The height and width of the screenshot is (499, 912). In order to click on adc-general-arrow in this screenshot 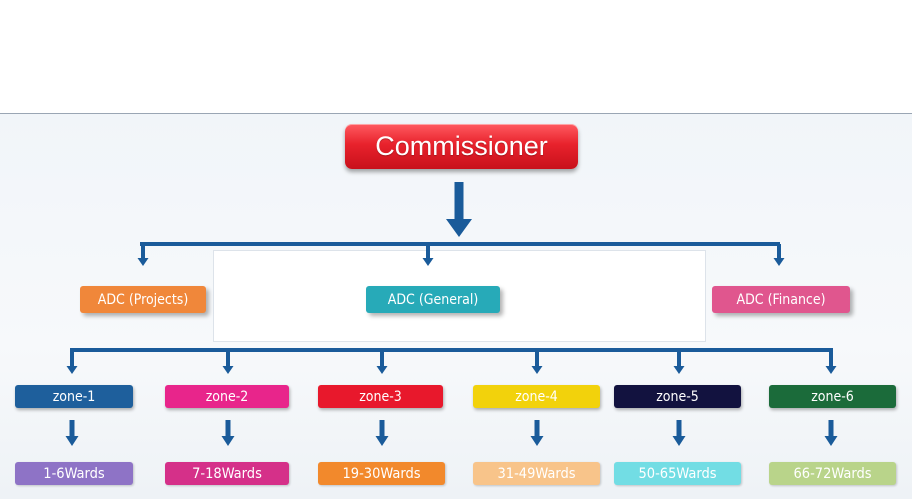, I will do `click(428, 255)`.